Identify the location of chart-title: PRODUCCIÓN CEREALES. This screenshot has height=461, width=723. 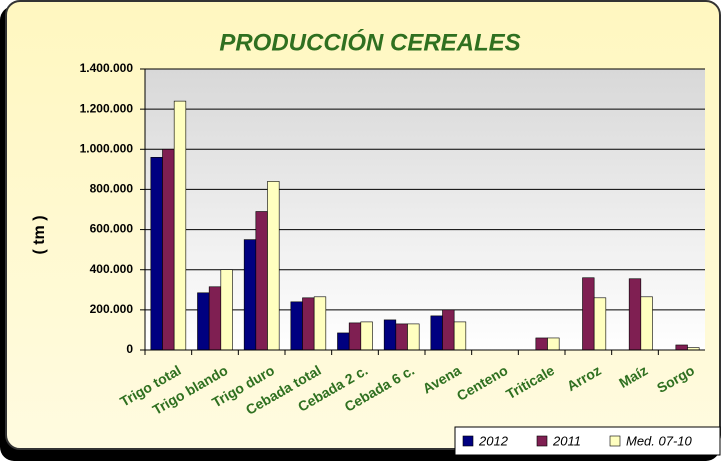
(369, 42).